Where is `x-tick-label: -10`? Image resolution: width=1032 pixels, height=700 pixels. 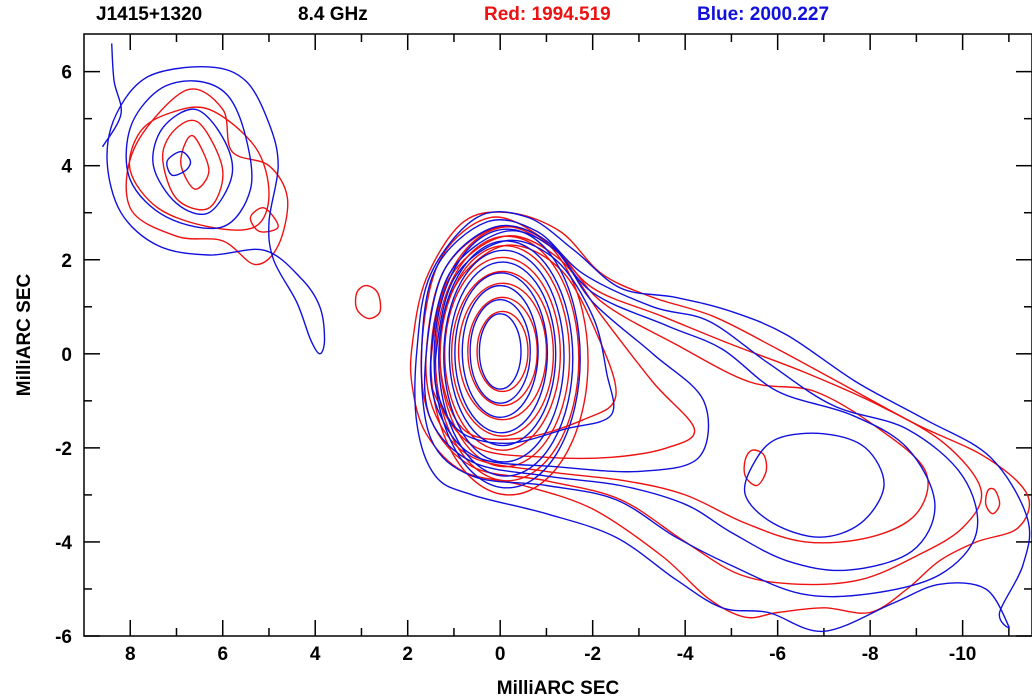
x-tick-label: -10 is located at coordinates (962, 654).